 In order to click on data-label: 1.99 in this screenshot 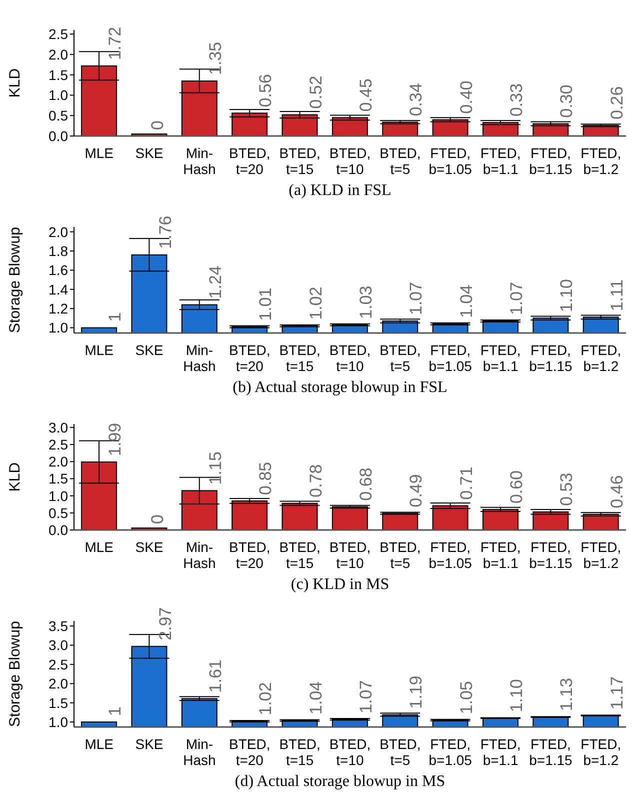, I will do `click(115, 439)`.